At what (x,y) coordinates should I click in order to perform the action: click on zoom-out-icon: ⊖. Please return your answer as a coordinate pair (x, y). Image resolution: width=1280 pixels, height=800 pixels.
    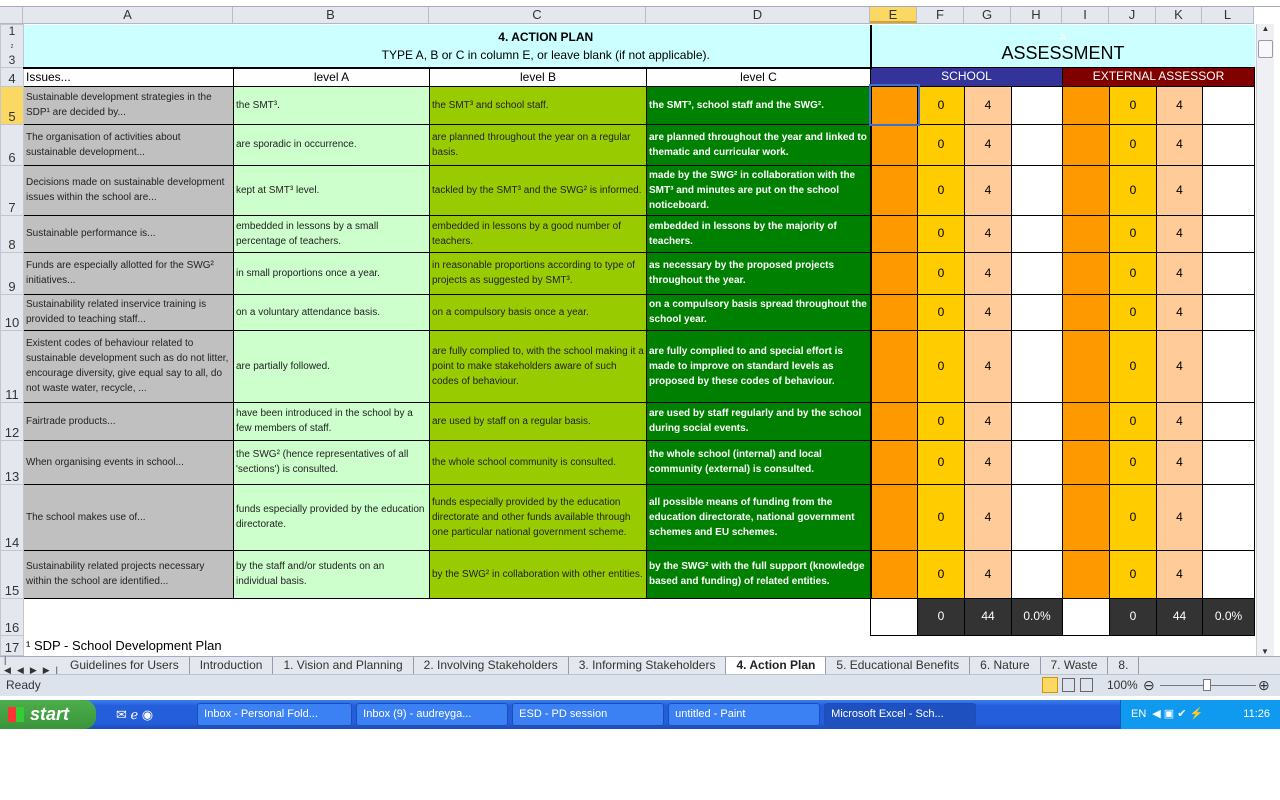
    Looking at the image, I should click on (1149, 685).